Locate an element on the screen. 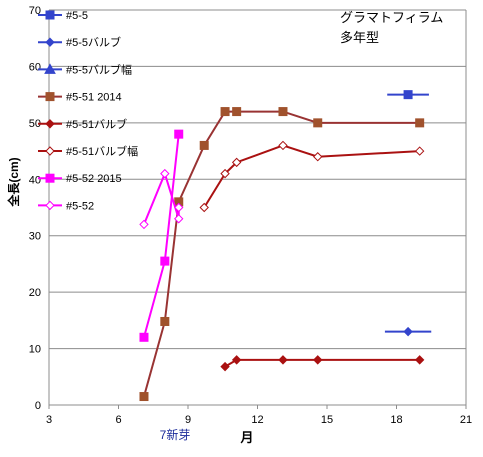  x-tick-label: 3 is located at coordinates (49, 420).